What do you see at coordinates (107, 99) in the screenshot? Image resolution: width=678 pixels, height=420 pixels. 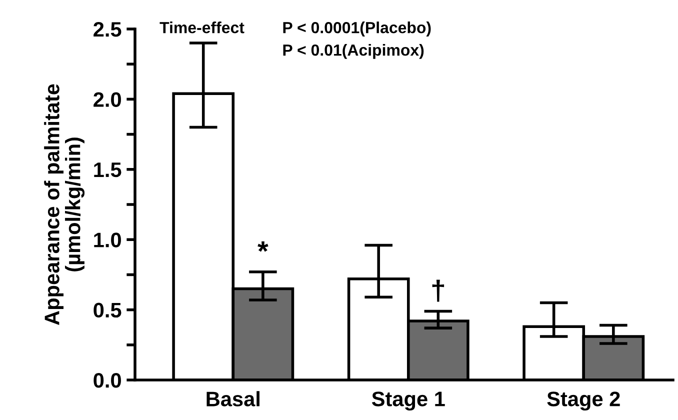 I see `y-tick-label: 2.0` at bounding box center [107, 99].